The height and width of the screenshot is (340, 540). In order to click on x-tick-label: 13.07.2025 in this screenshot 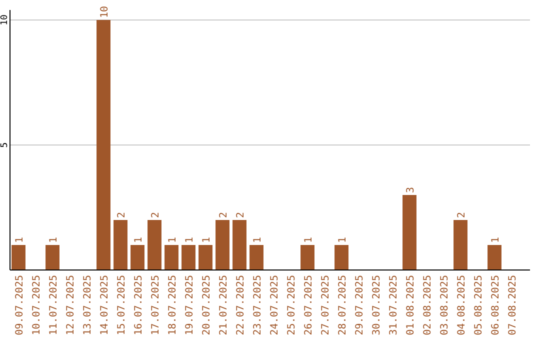, I will do `click(88, 305)`.